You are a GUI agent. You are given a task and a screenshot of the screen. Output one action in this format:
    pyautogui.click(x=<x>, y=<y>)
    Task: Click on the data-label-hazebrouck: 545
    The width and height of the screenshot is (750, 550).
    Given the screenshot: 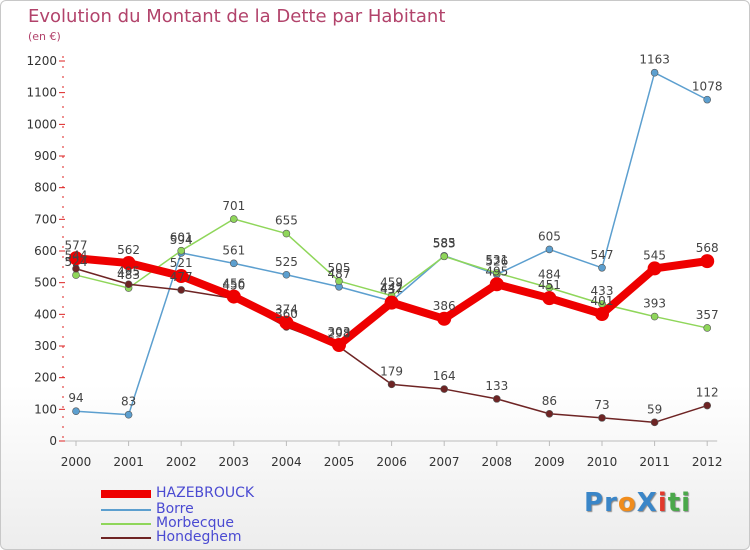 What is the action you would take?
    pyautogui.click(x=654, y=255)
    